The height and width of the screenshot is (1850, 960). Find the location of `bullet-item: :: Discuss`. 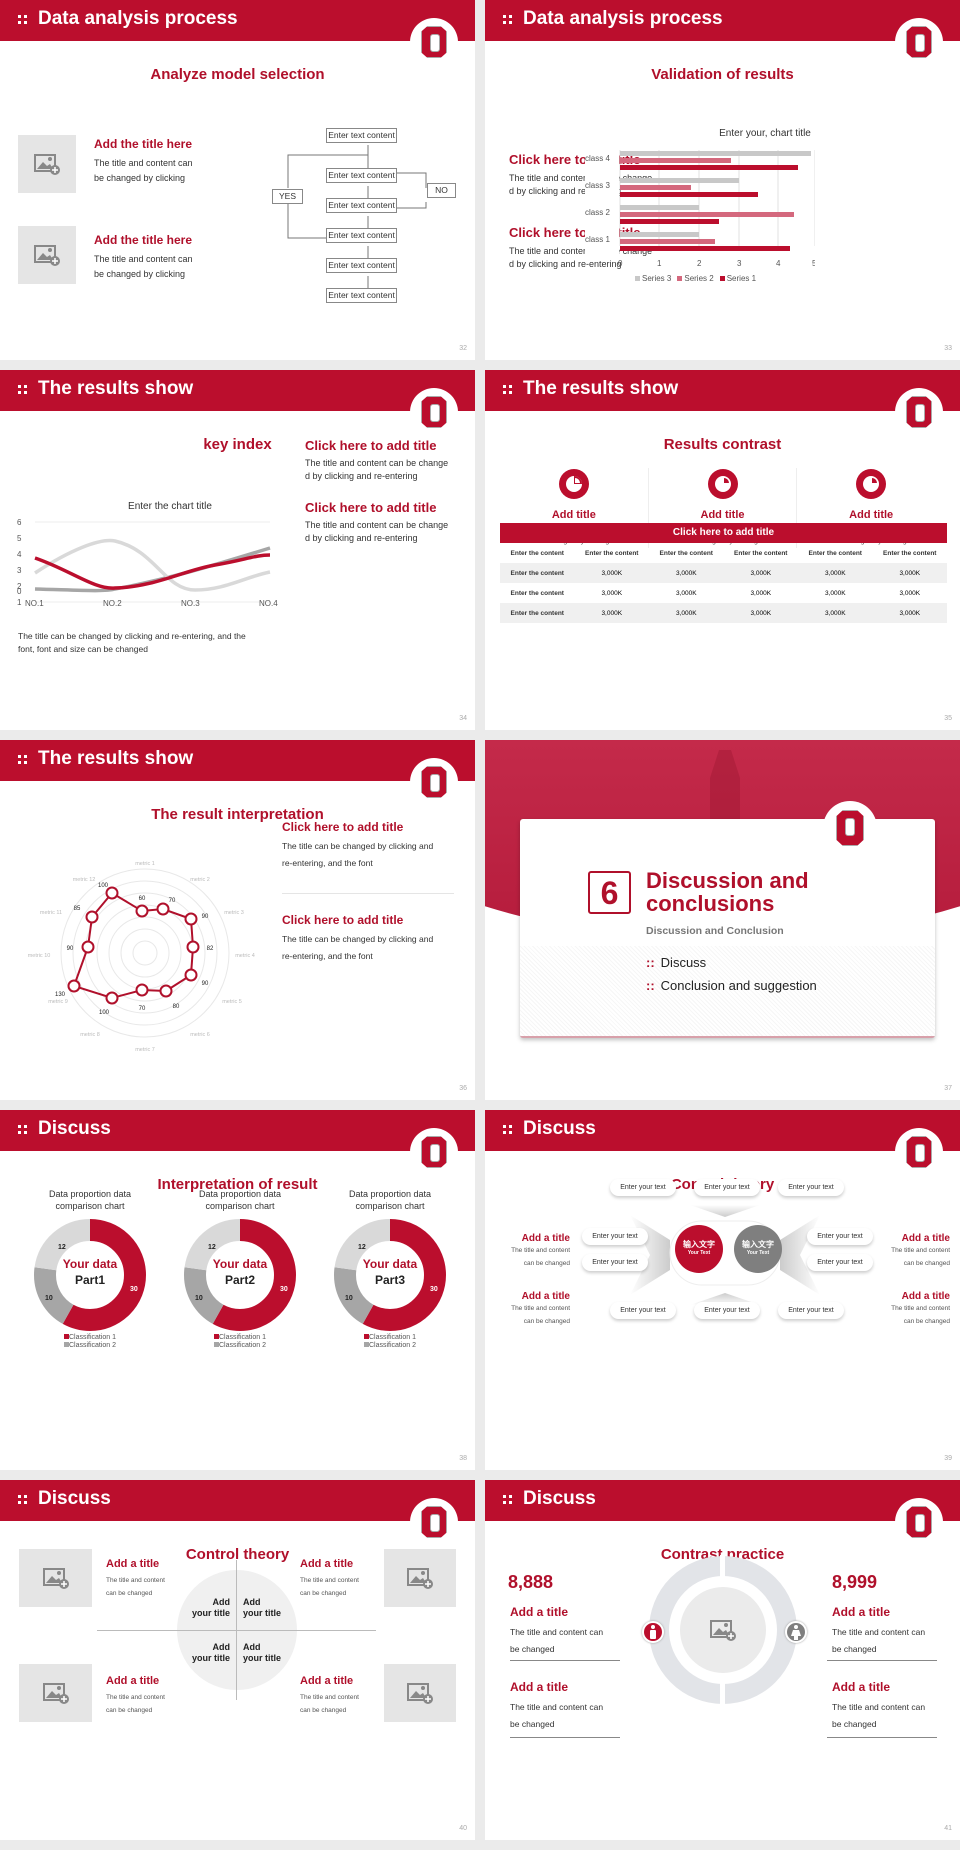

bullet-item: :: Discuss is located at coordinates (676, 962).